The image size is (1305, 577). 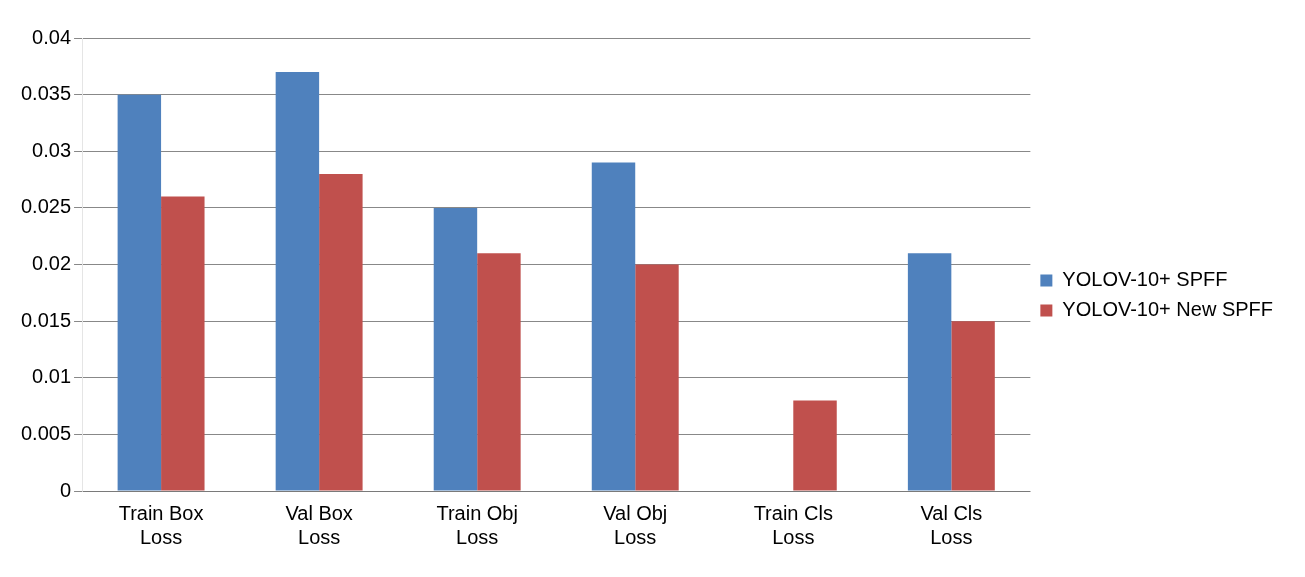 I want to click on y-tick-label: 0.04, so click(x=52, y=36).